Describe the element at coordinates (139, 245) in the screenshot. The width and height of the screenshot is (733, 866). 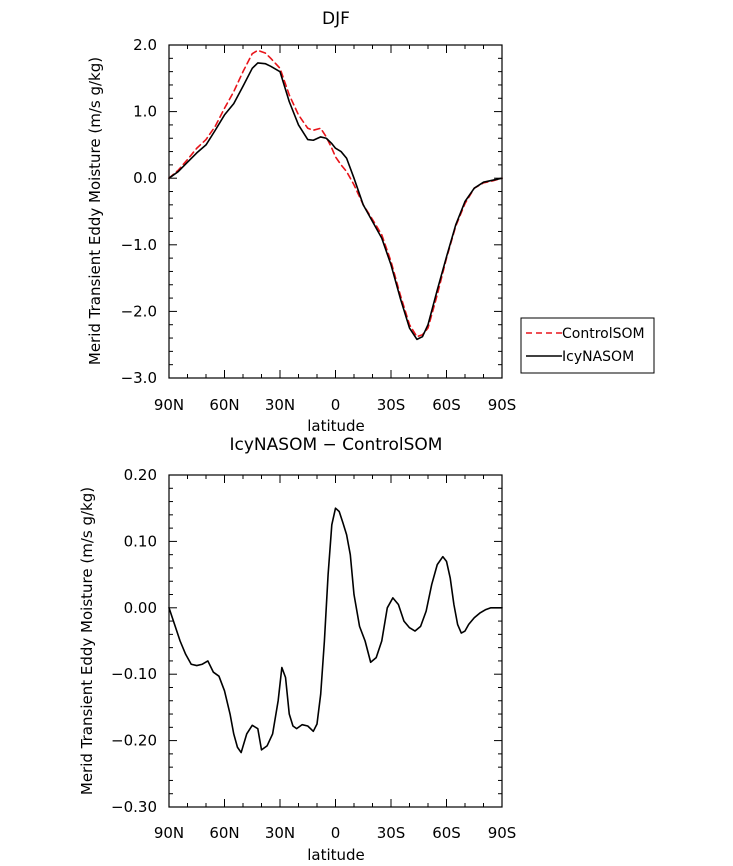
I see `y-tick-label: −1.0` at that location.